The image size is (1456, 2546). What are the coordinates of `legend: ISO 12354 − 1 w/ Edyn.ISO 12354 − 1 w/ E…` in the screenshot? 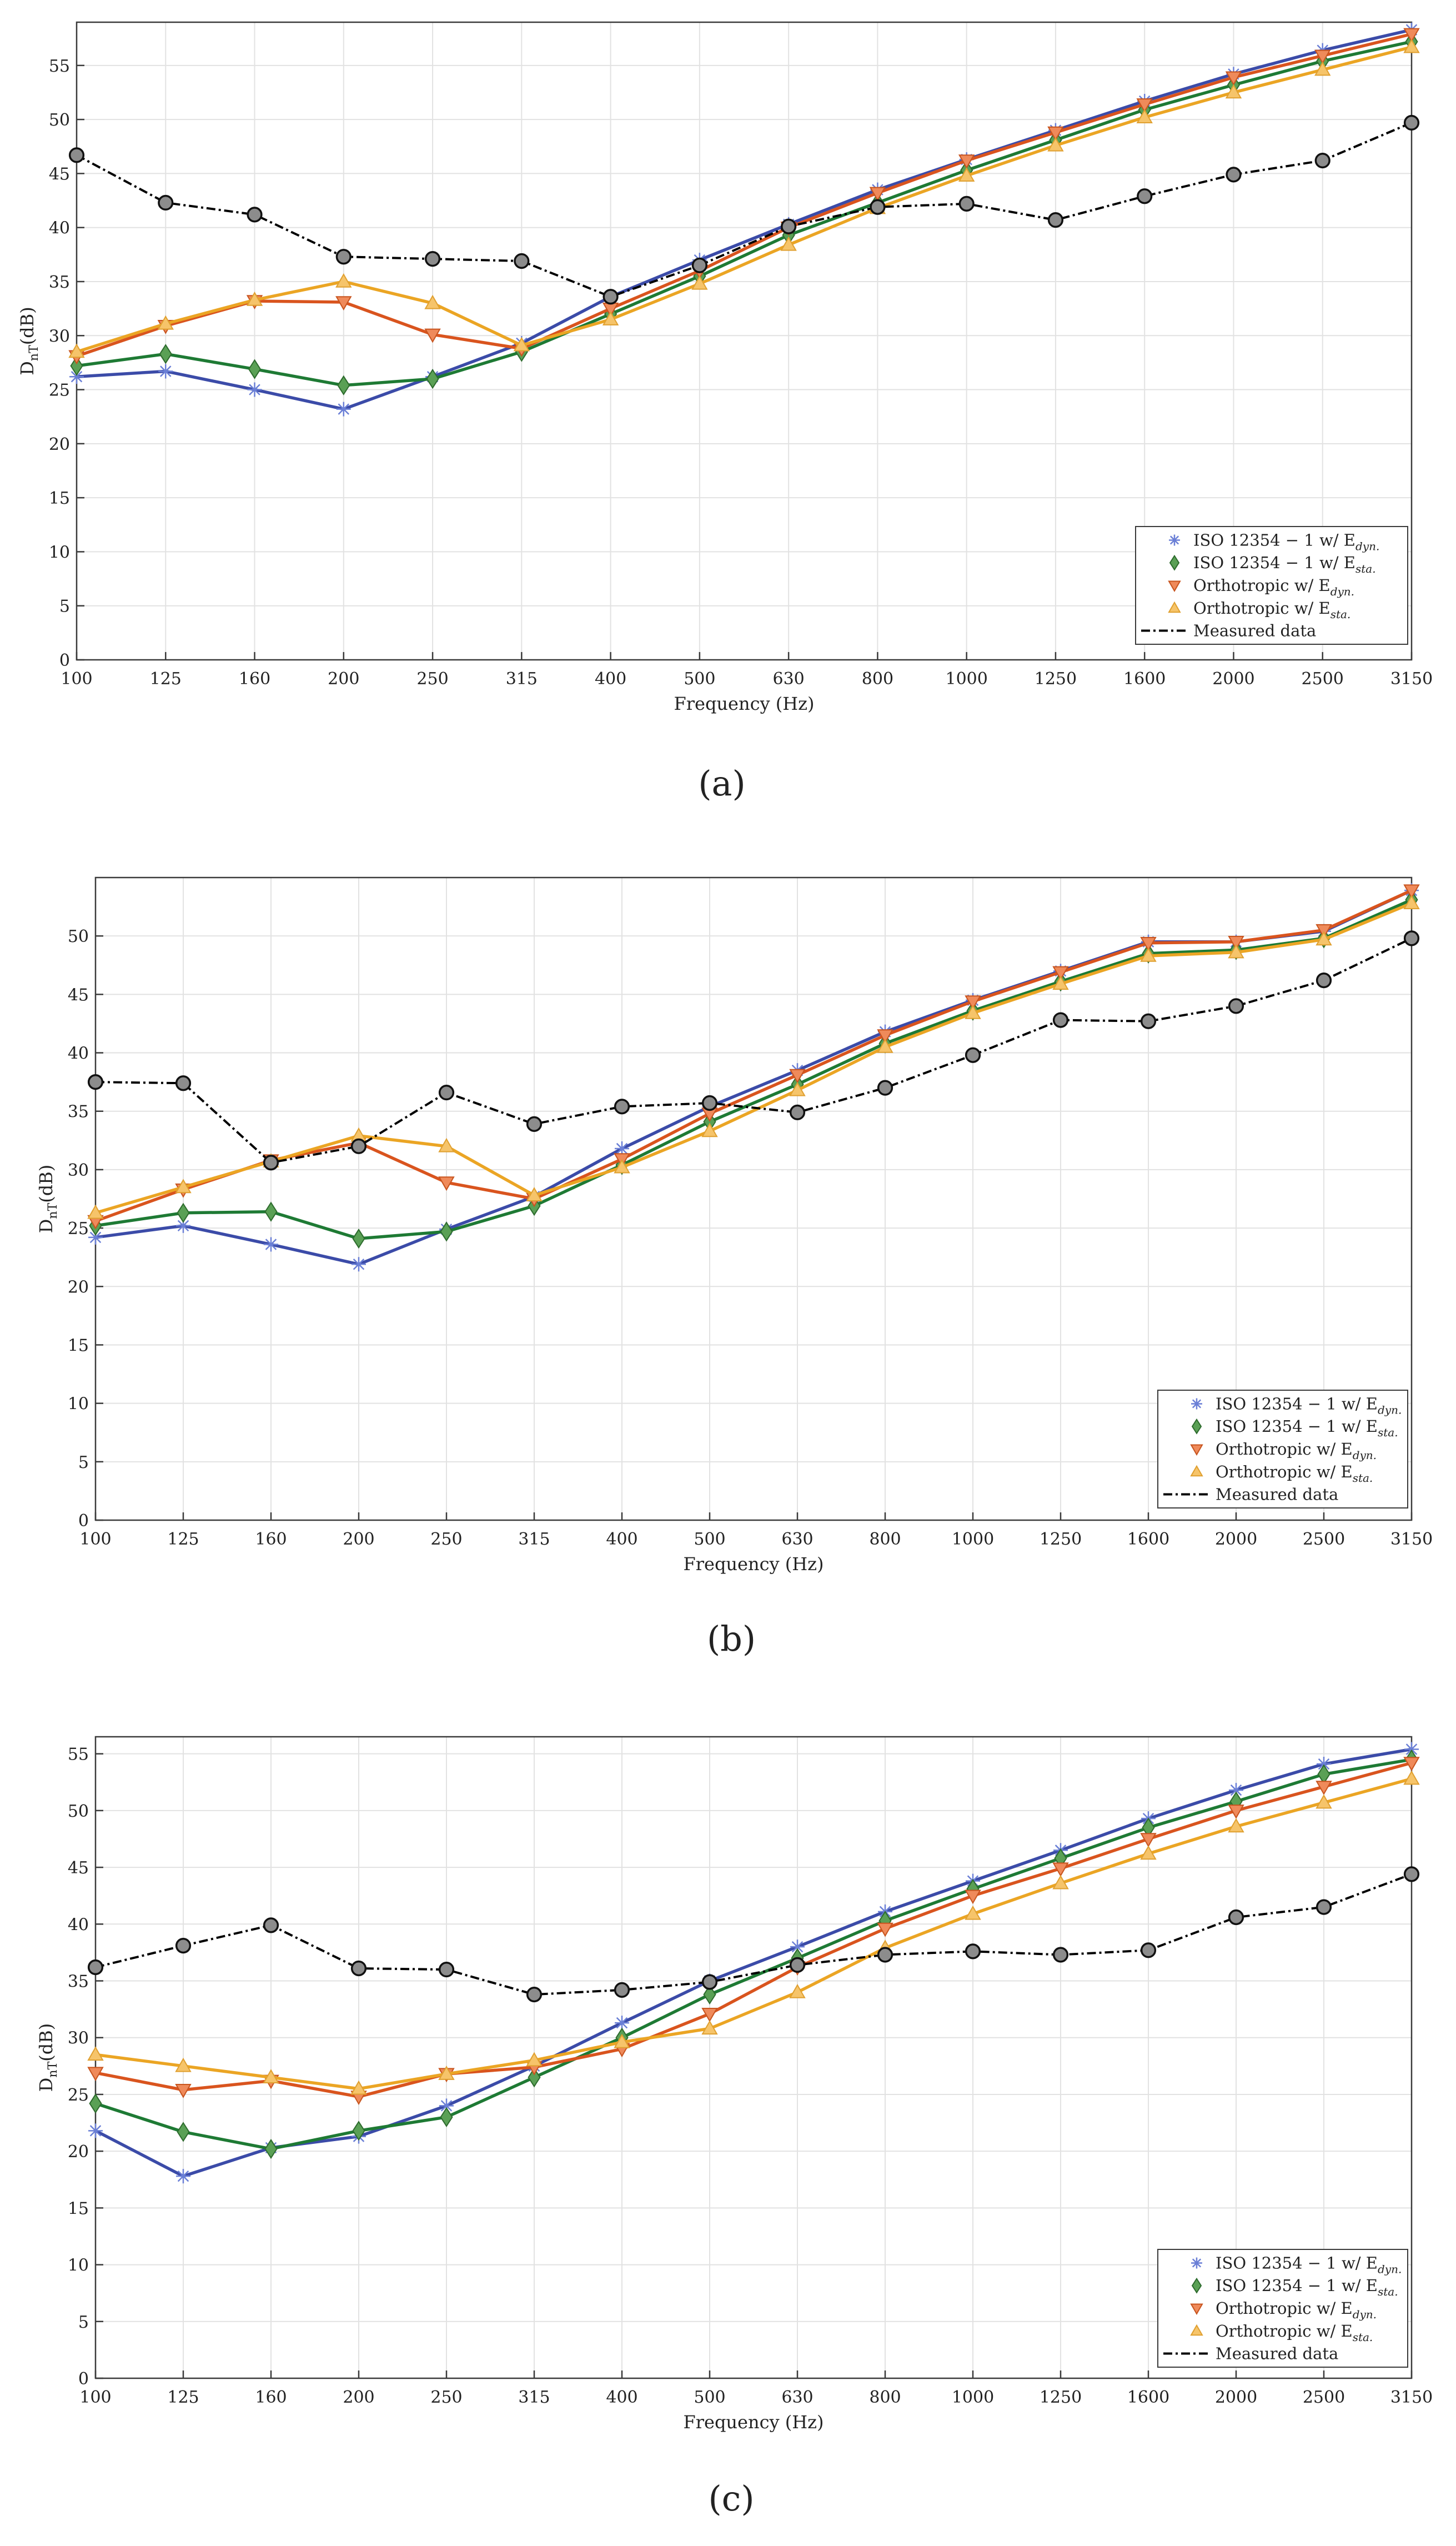 It's located at (1271, 585).